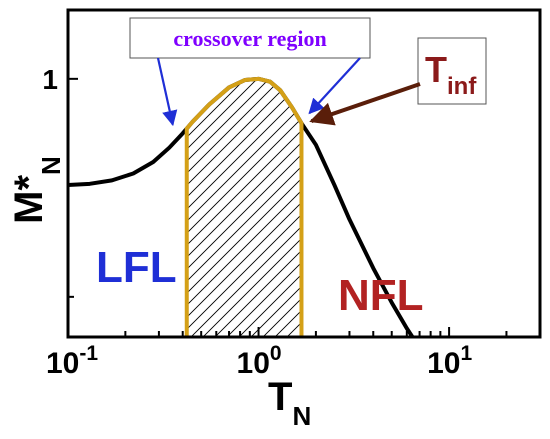 The width and height of the screenshot is (550, 439). What do you see at coordinates (365, 104) in the screenshot?
I see `arrow-tinf` at bounding box center [365, 104].